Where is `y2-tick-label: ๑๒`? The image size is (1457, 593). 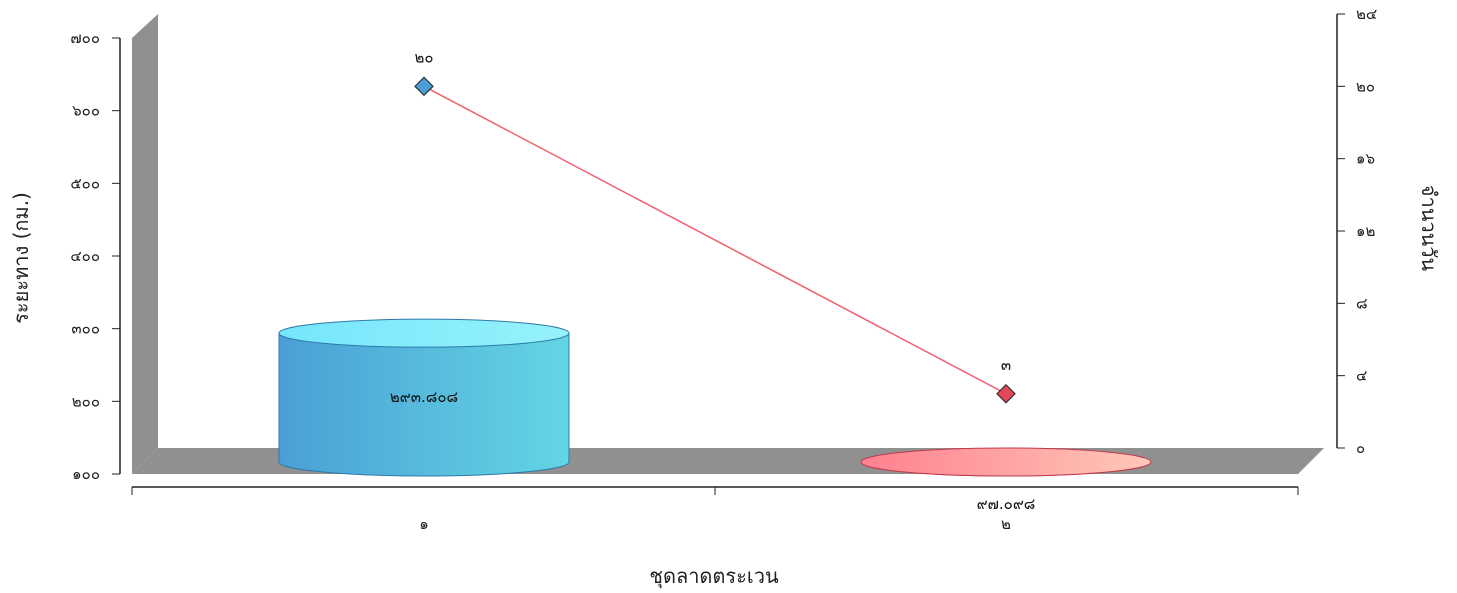 y2-tick-label: ๑๒ is located at coordinates (1365, 231).